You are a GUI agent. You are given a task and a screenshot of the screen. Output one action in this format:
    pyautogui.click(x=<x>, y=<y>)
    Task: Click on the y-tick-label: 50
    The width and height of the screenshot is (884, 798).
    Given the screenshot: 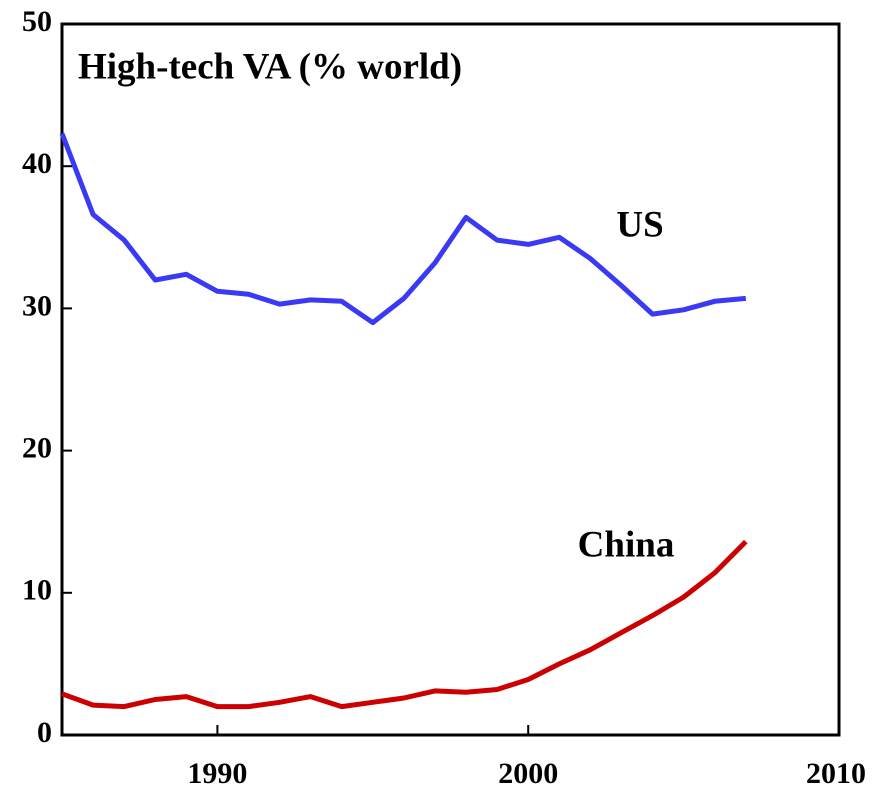 What is the action you would take?
    pyautogui.click(x=37, y=21)
    